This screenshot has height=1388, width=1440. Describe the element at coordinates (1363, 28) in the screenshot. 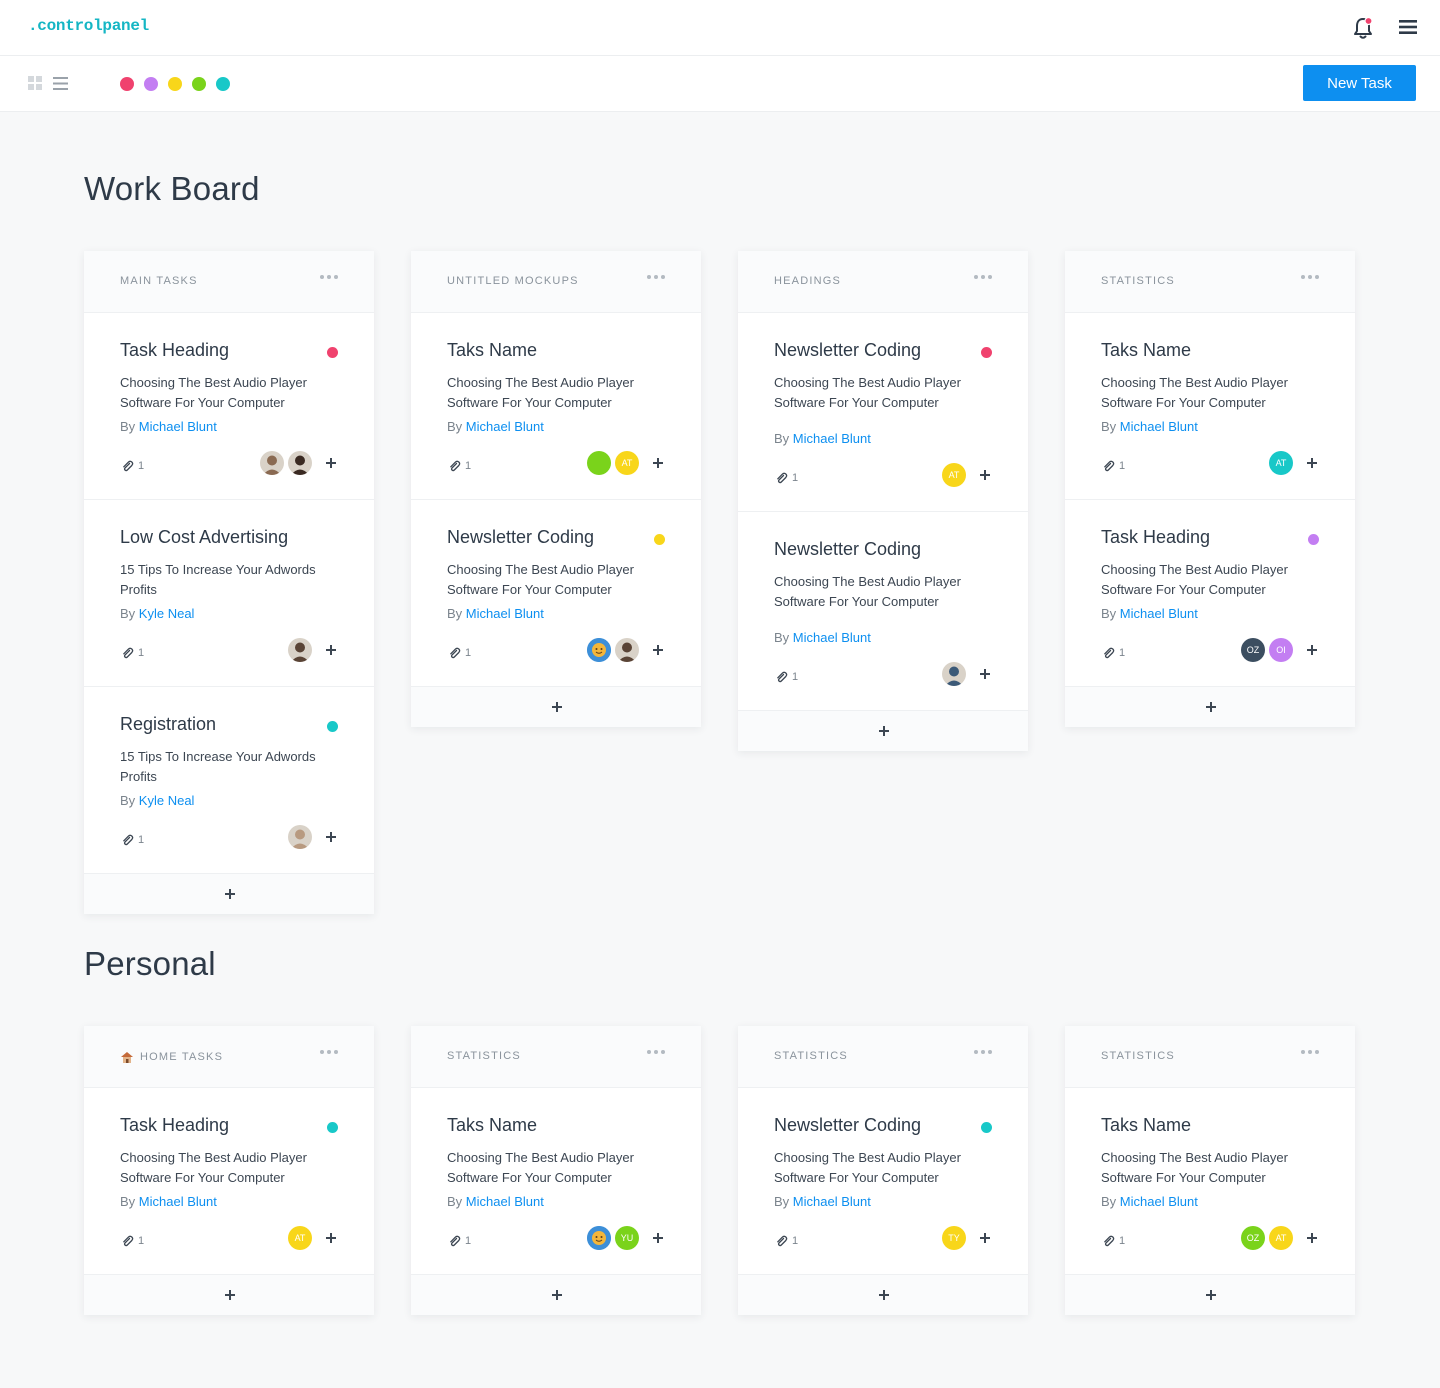

I see `notification-bell-icon` at that location.